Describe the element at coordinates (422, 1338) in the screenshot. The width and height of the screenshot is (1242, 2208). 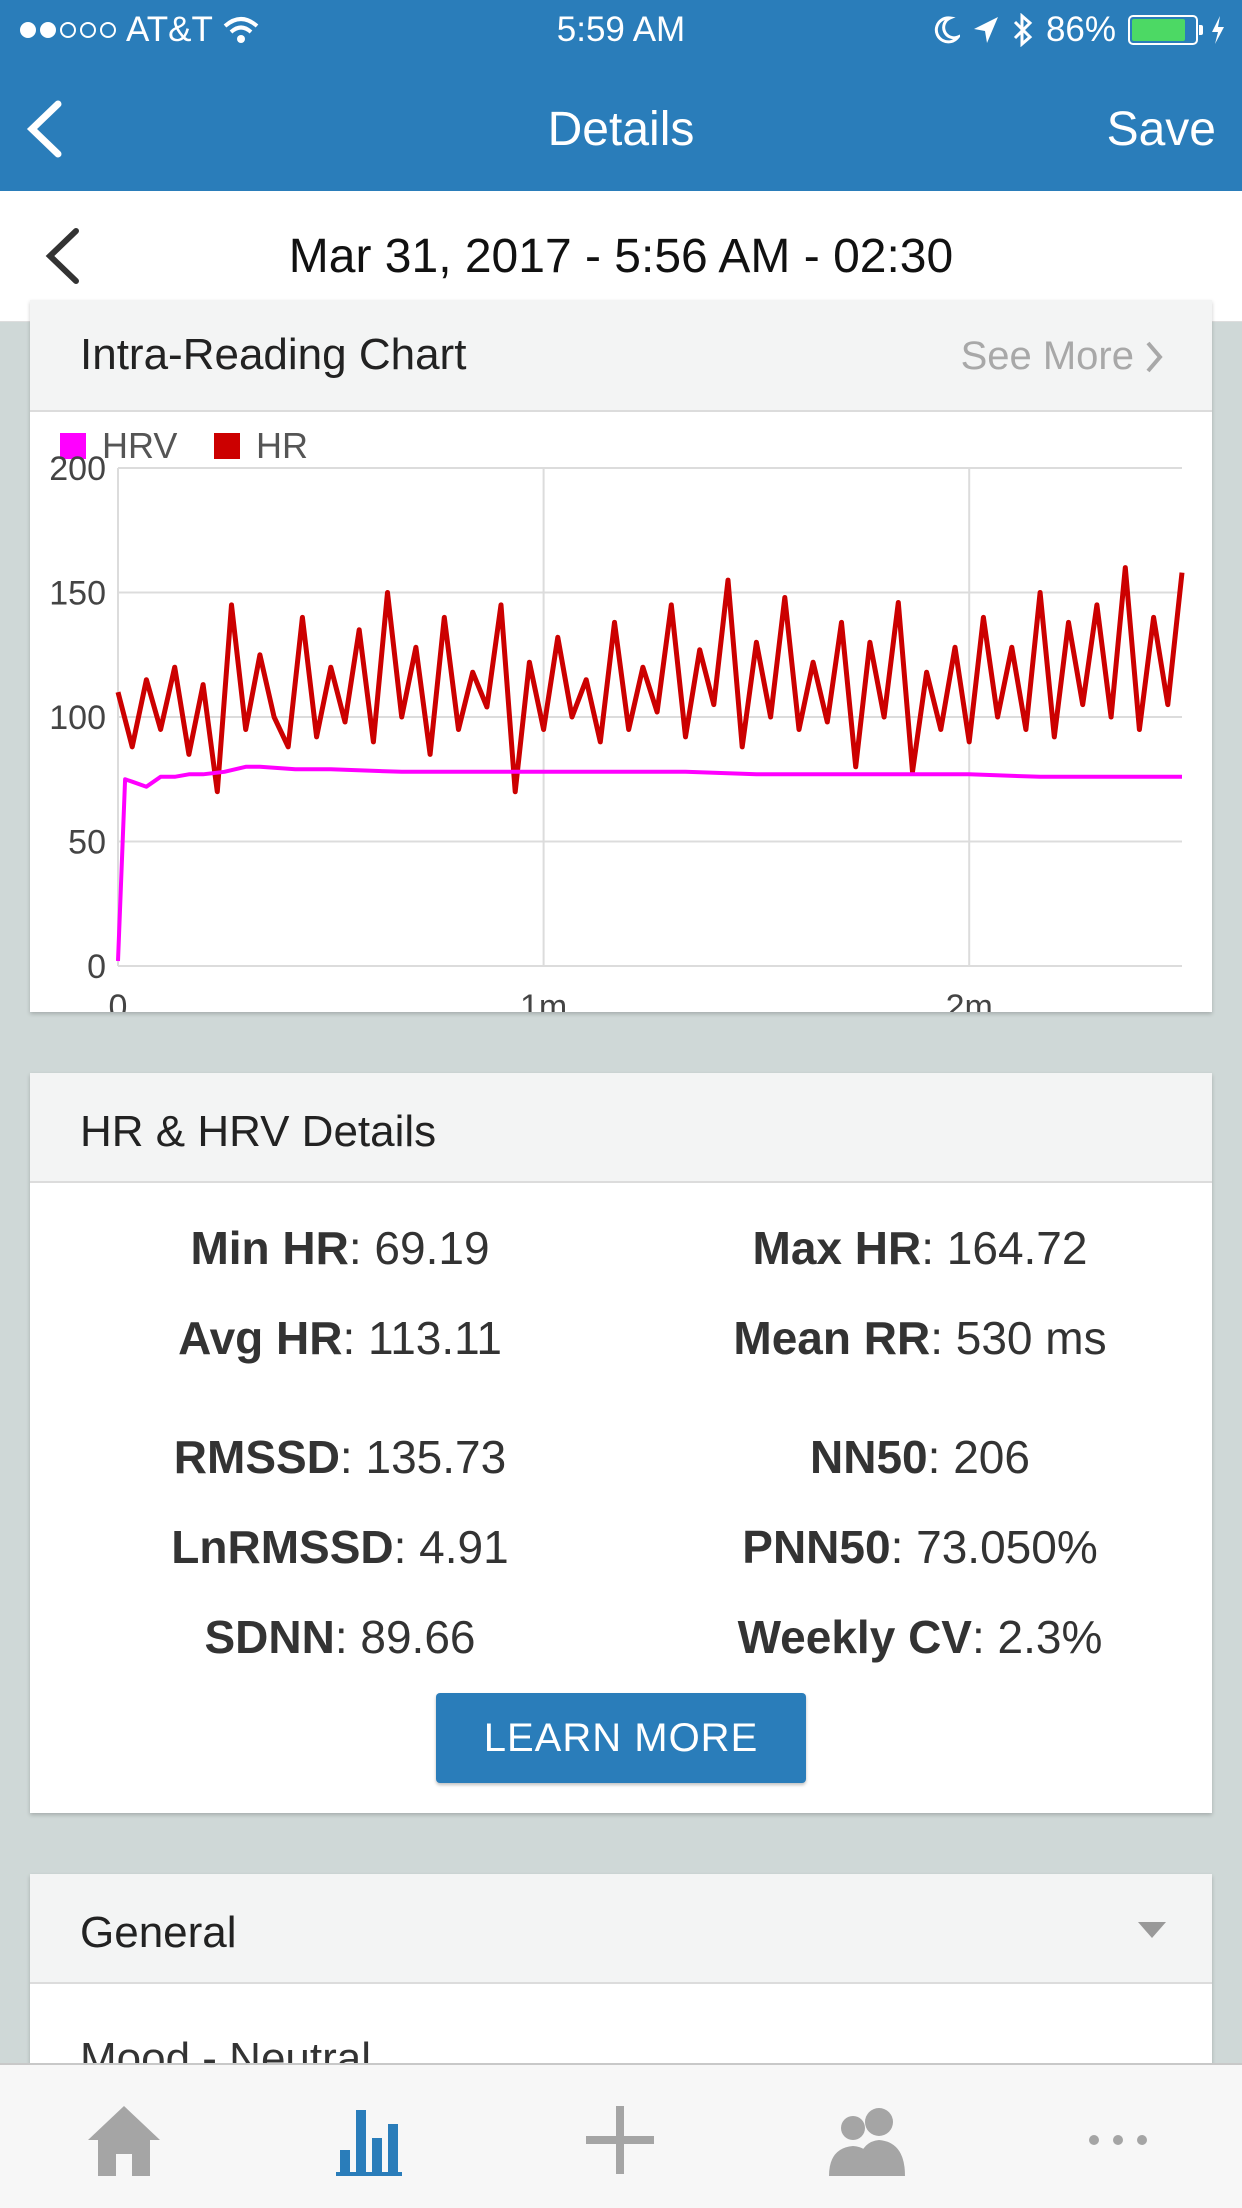
I see `stat-value: : 113.11` at that location.